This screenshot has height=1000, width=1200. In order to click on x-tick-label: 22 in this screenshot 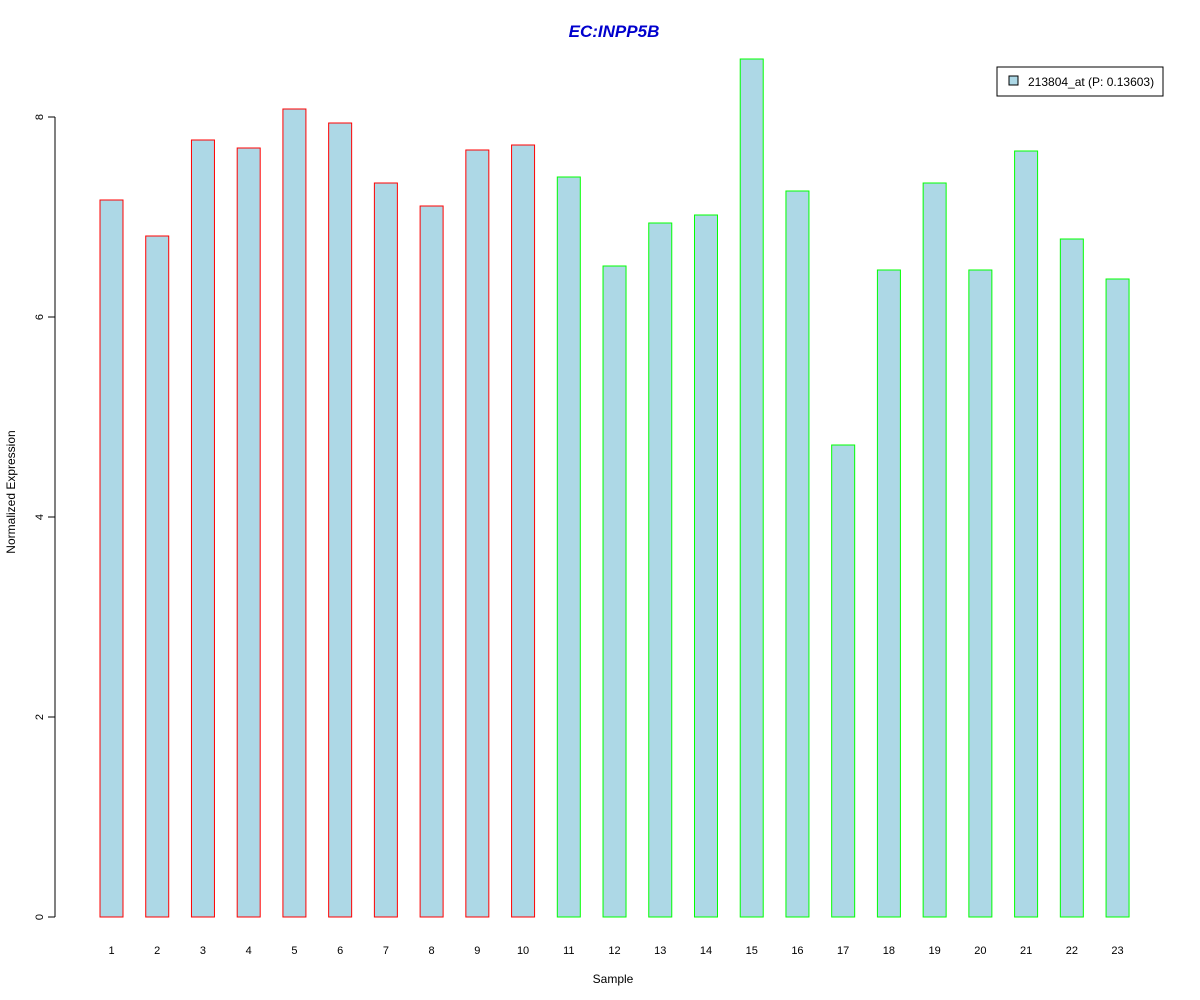, I will do `click(1072, 951)`.